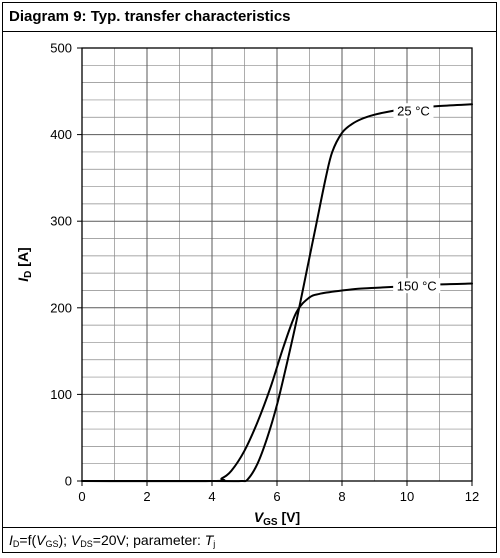  I want to click on caption-bar: ID=f(VGS); VDS=20V; parameter: Tj, so click(249, 539).